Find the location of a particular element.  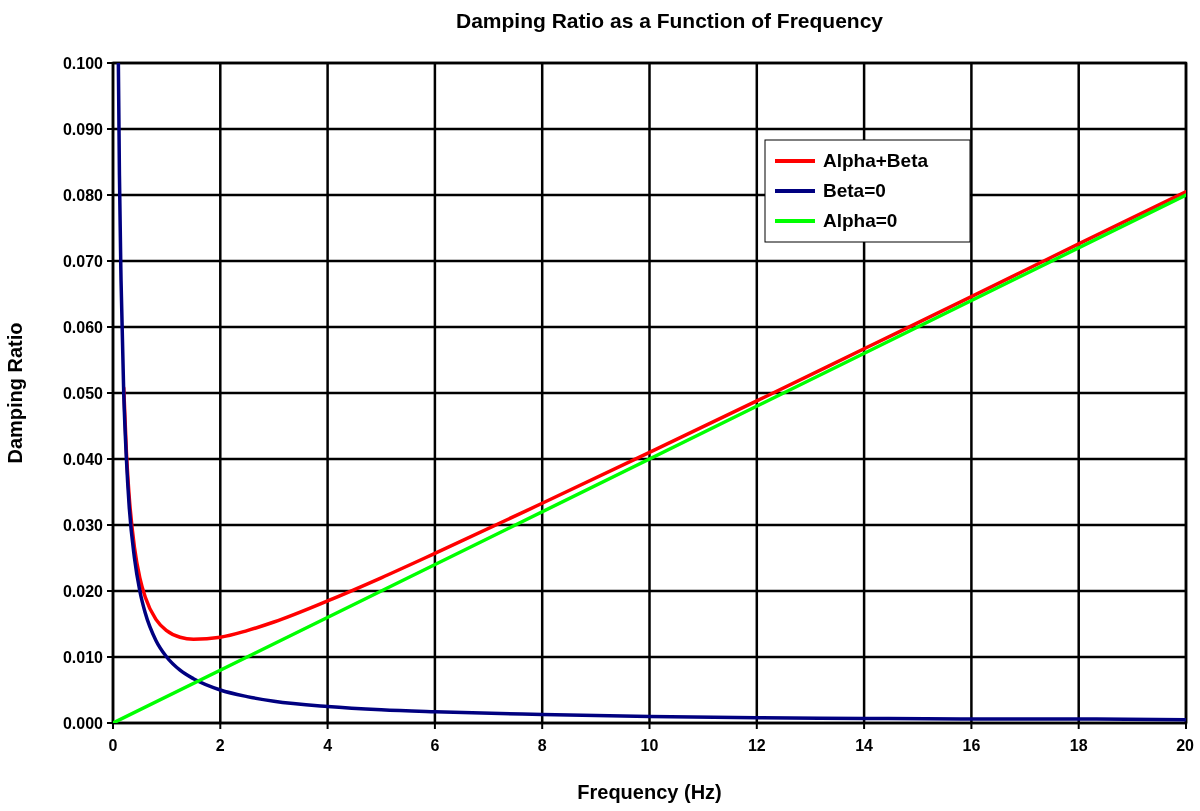

x-tick-label: 0 is located at coordinates (113, 745).